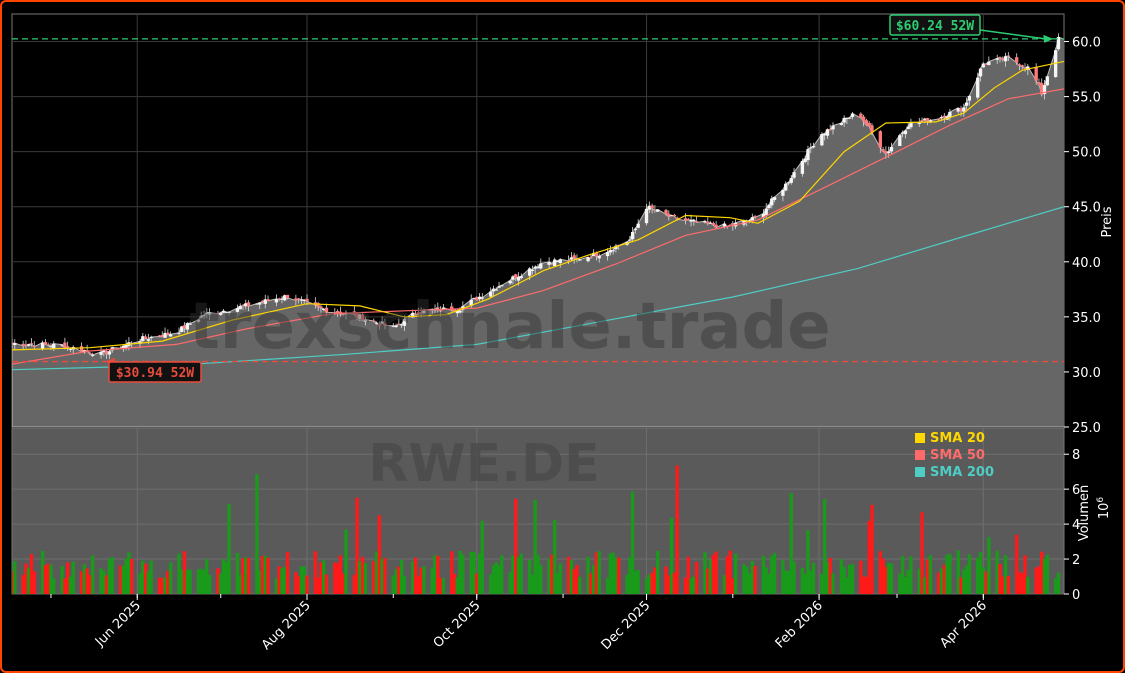  What do you see at coordinates (286, 625) in the screenshot?
I see `date-tick-label: Aug 2025` at bounding box center [286, 625].